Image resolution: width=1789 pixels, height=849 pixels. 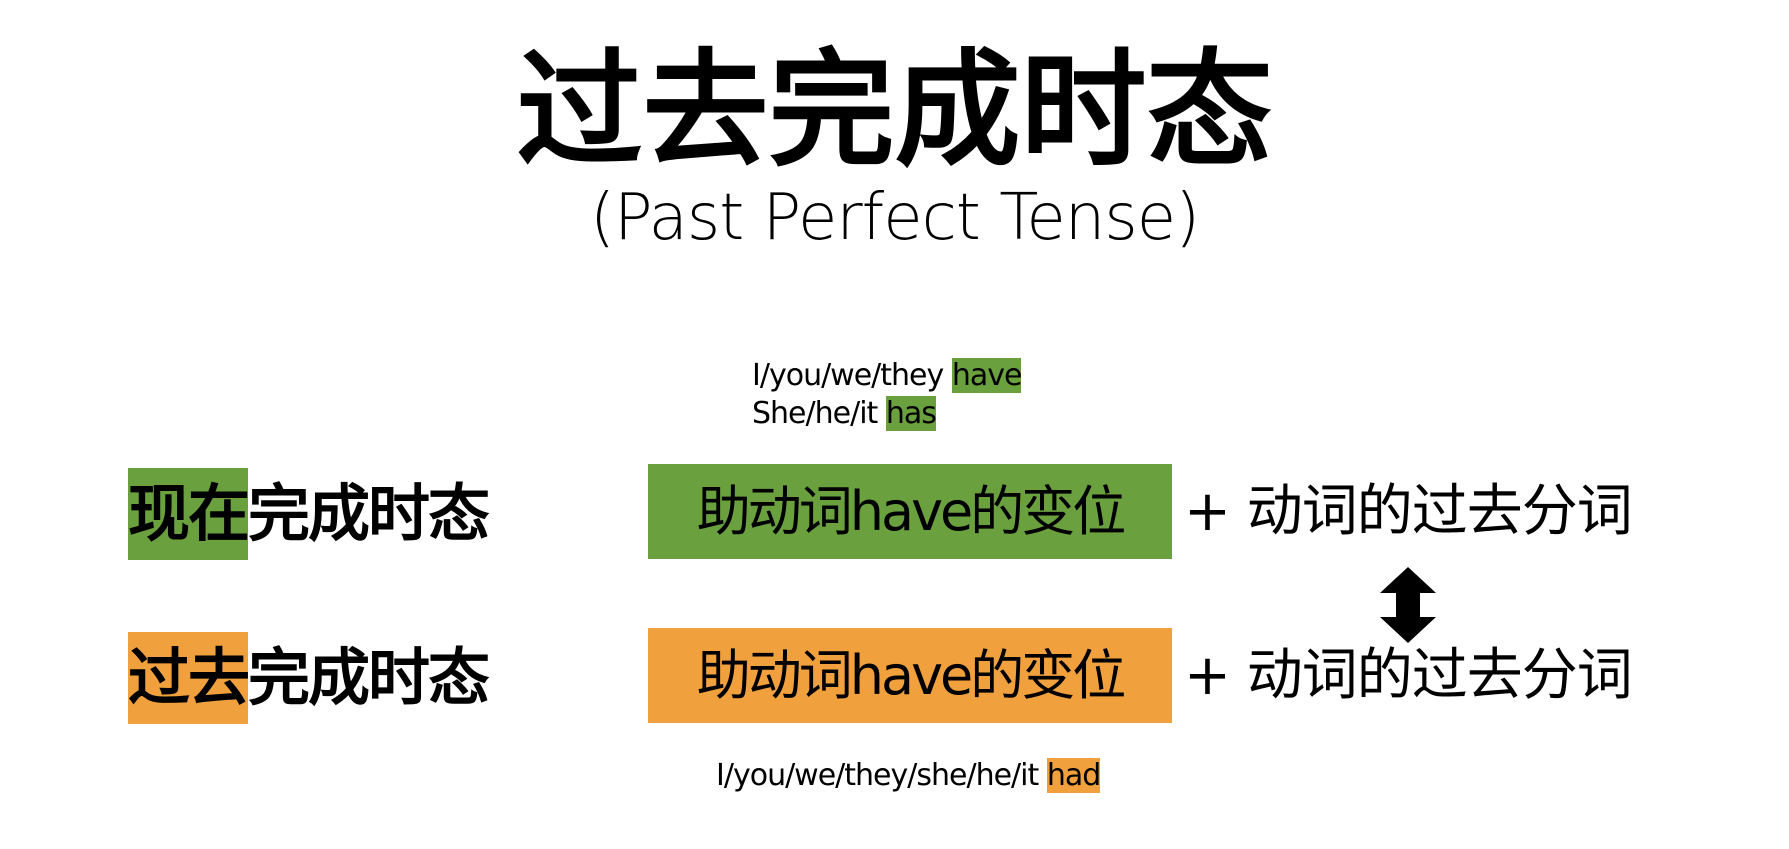 I want to click on past-label-highlight: 过去, so click(x=189, y=678).